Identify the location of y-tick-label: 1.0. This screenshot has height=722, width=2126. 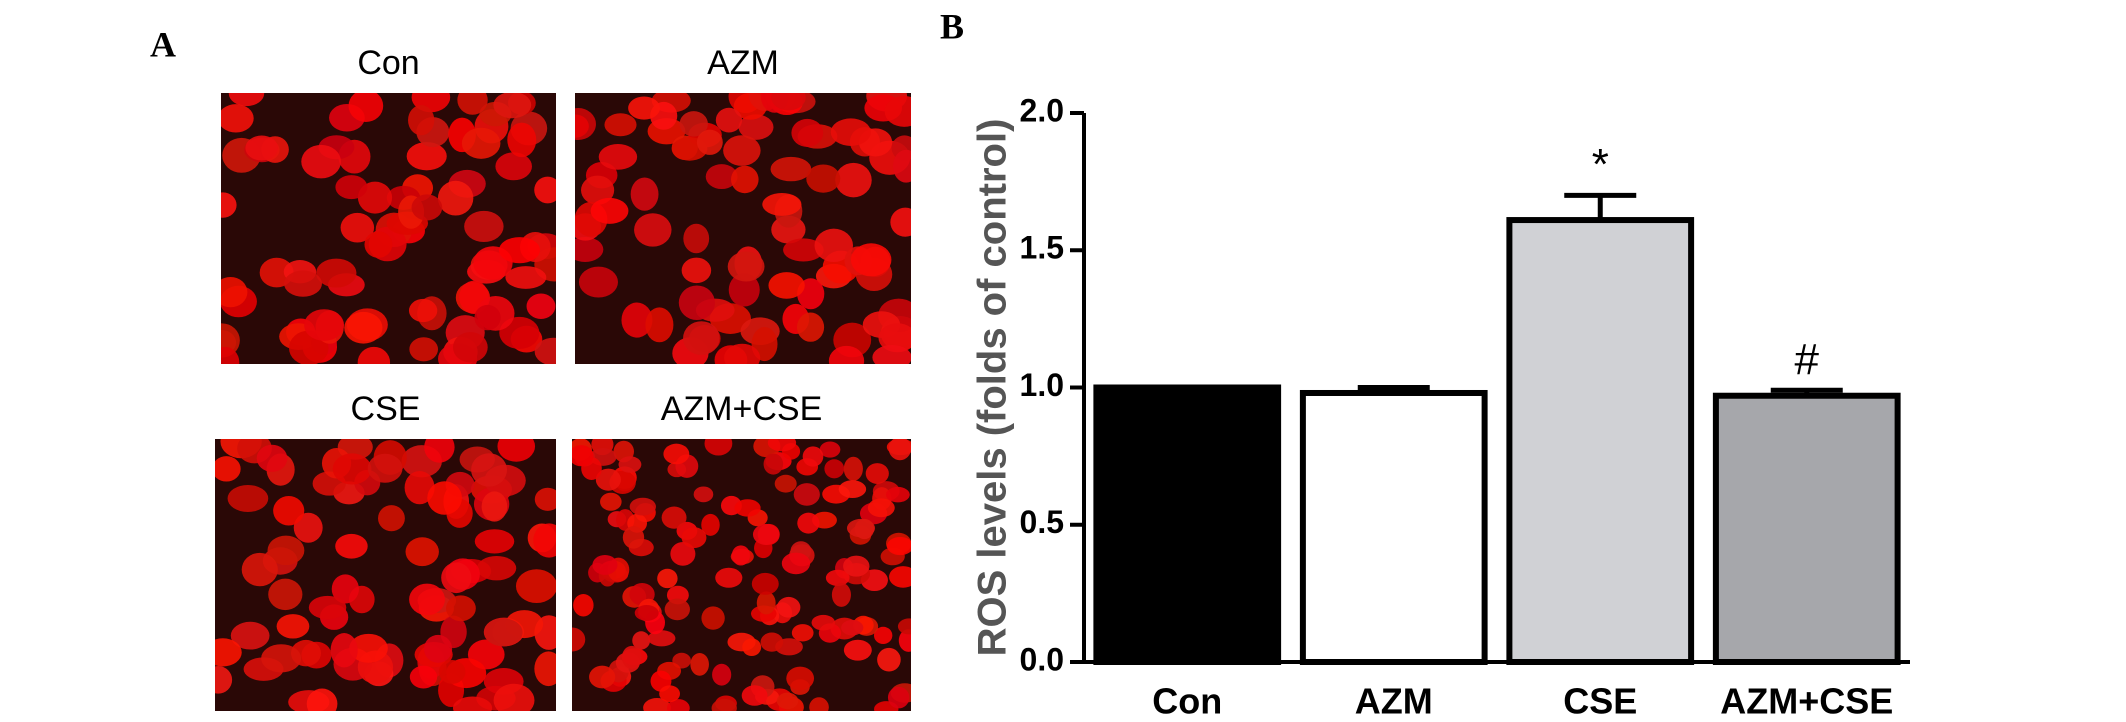
(1042, 385).